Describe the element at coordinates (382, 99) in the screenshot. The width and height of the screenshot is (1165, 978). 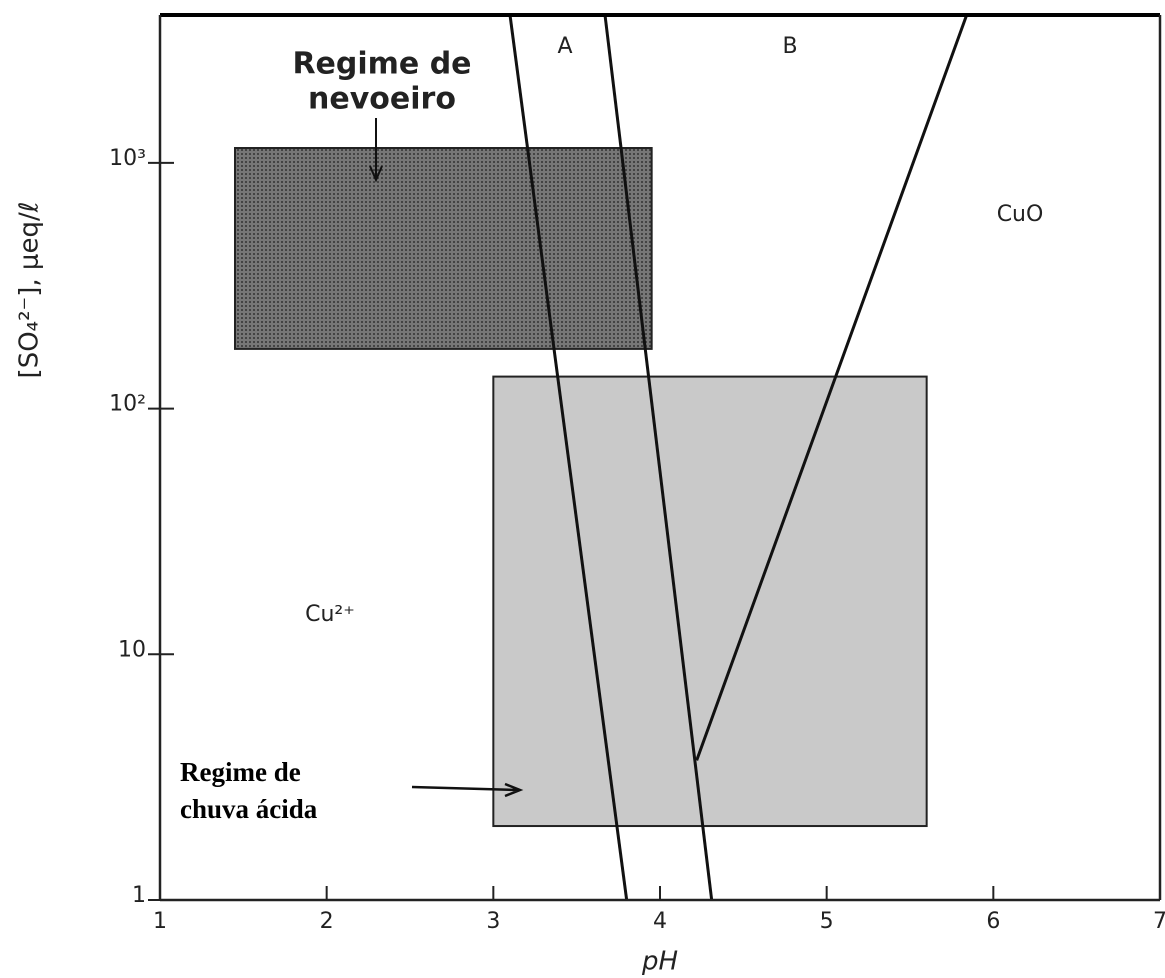
I see `region-label: nevoeiro` at that location.